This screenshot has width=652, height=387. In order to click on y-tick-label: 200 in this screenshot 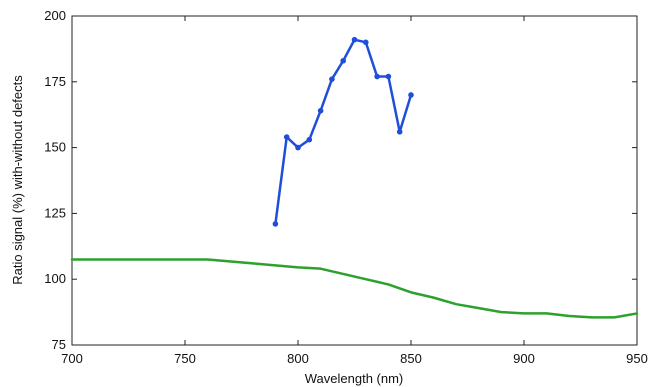, I will do `click(55, 15)`.